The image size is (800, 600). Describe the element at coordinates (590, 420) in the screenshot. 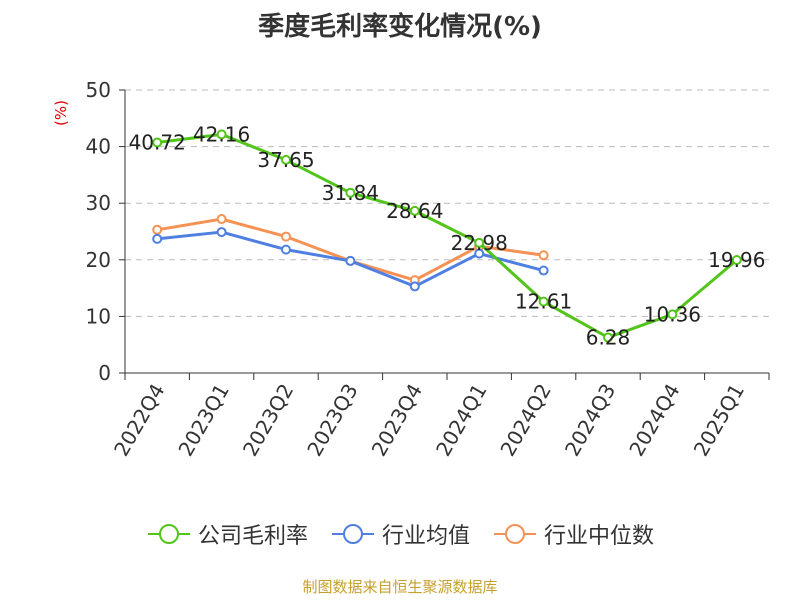

I see `x-tick-label: 2024Q3` at that location.